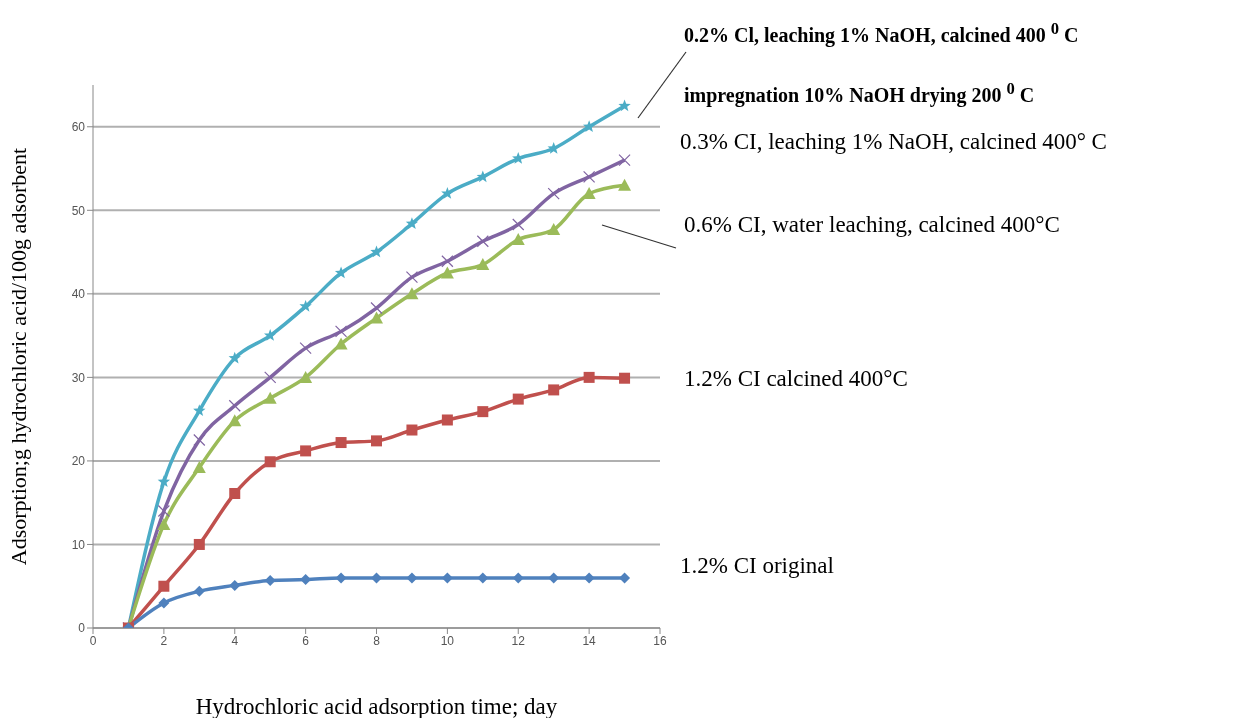 This screenshot has height=718, width=1243. What do you see at coordinates (894, 142) in the screenshot?
I see `text: 0.3% CI, leaching 1% NaOH, calcined 400° C` at bounding box center [894, 142].